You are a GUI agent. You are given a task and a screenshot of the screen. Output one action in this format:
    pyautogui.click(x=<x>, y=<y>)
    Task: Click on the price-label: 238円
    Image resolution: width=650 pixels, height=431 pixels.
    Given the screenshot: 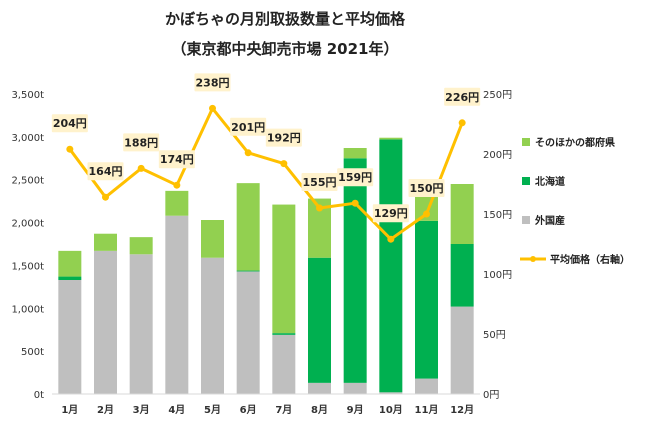 What is the action you would take?
    pyautogui.click(x=213, y=82)
    